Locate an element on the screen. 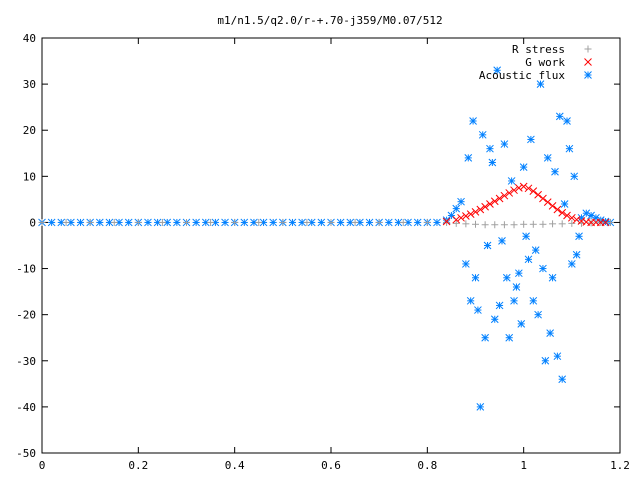 The image size is (640, 480). legend-label: G work is located at coordinates (545, 62).